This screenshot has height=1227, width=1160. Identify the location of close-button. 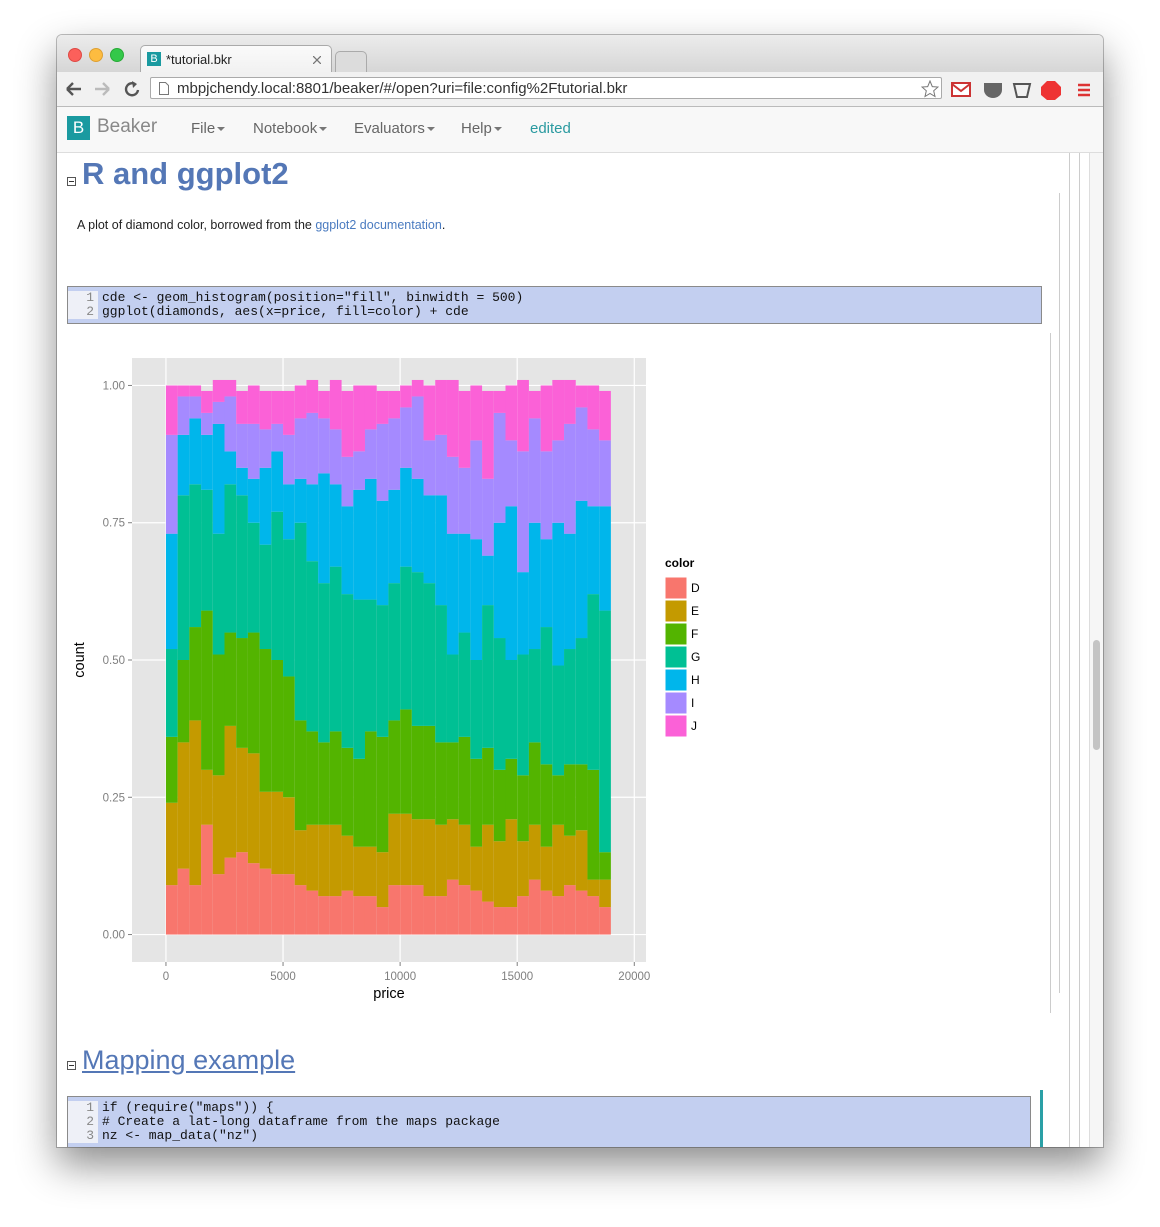
(75, 55).